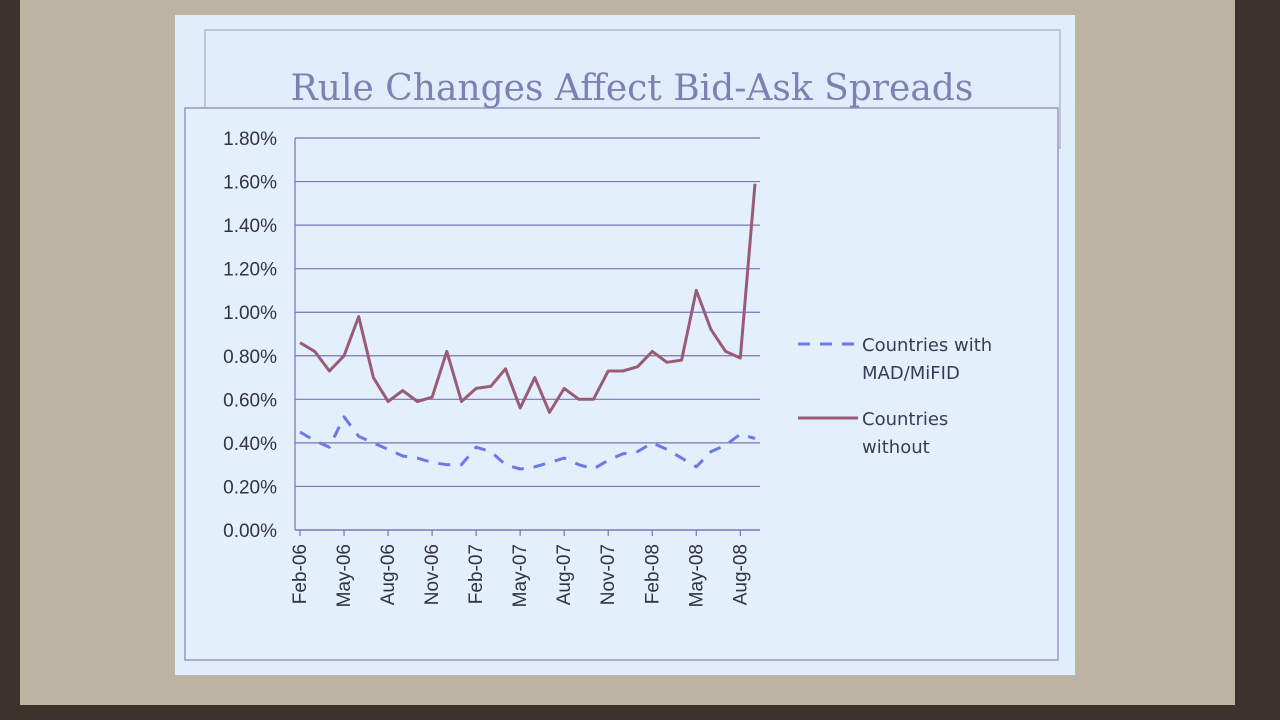  I want to click on x-tick-label: Aug-08, so click(740, 574).